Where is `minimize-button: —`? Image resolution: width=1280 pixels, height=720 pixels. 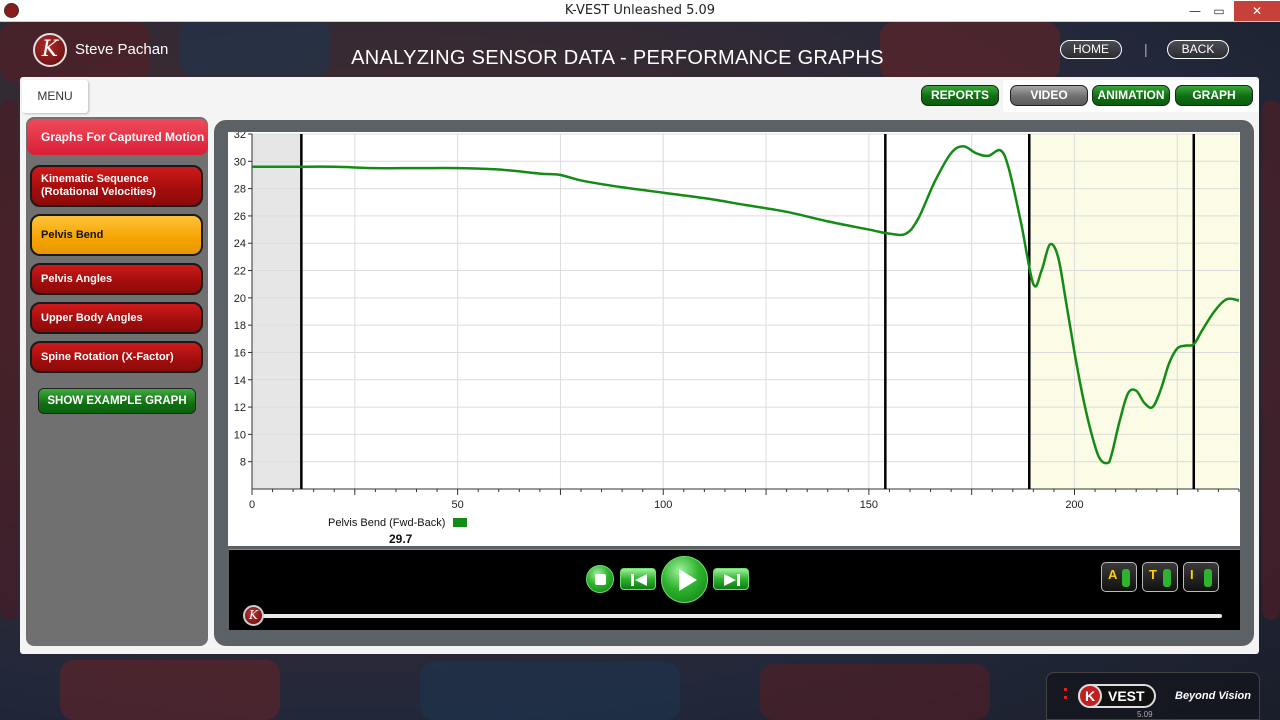
minimize-button: — is located at coordinates (1195, 11).